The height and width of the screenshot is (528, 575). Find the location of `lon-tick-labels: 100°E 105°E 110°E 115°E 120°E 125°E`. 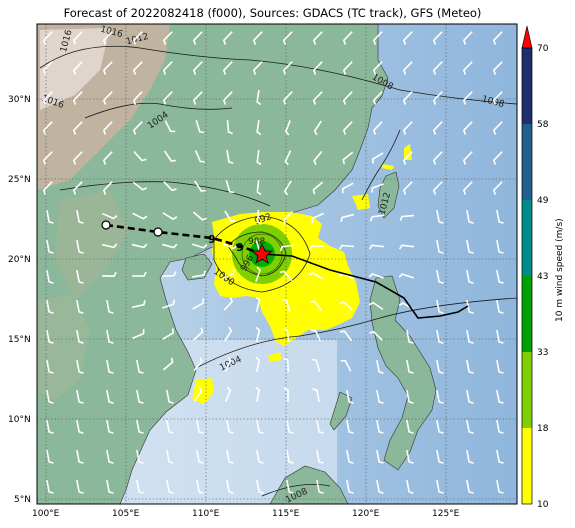

lon-tick-labels: 100°E 105°E 110°E 115°E 120°E 125°E is located at coordinates (246, 514).